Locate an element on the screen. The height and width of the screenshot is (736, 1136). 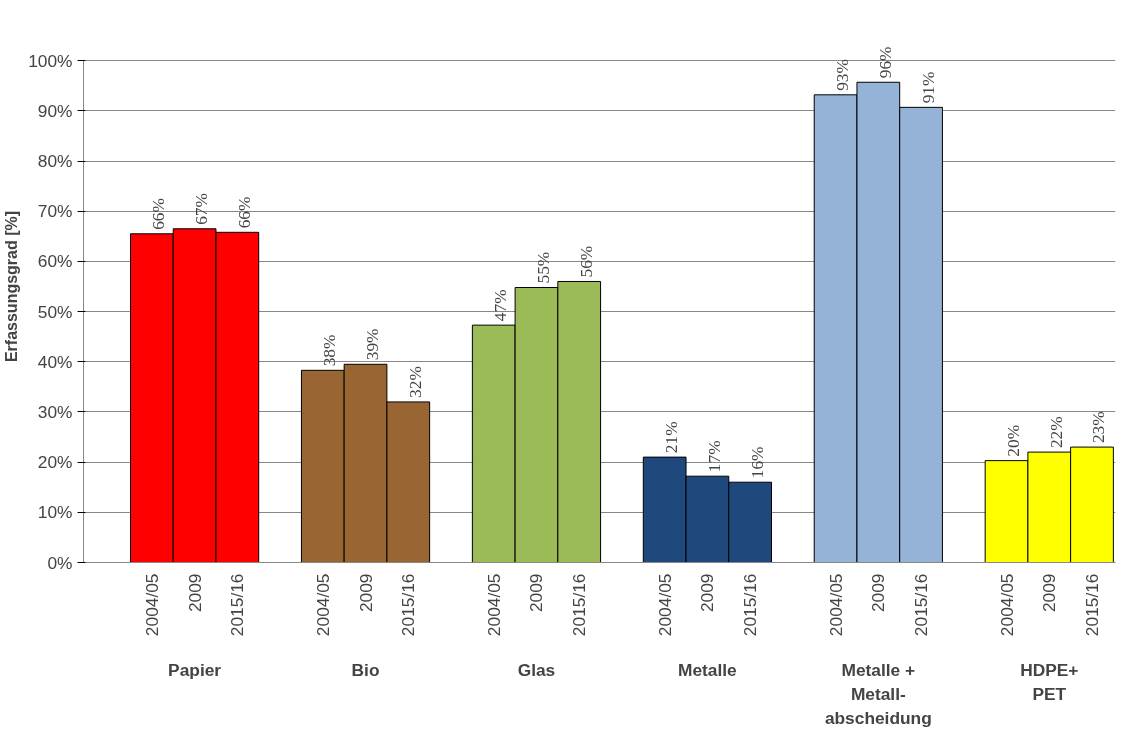
data-label: 17% is located at coordinates (714, 456).